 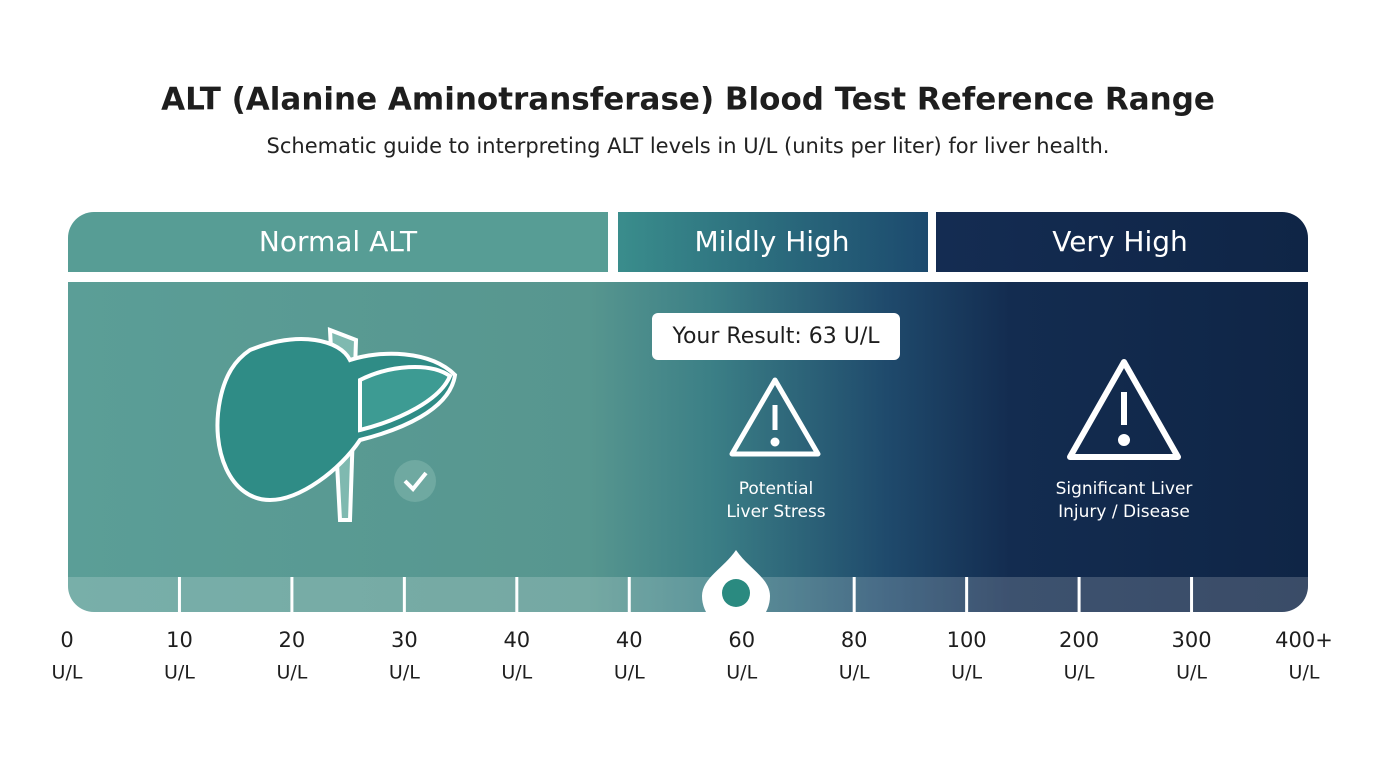 What do you see at coordinates (179, 640) in the screenshot?
I see `tick-value: 10` at bounding box center [179, 640].